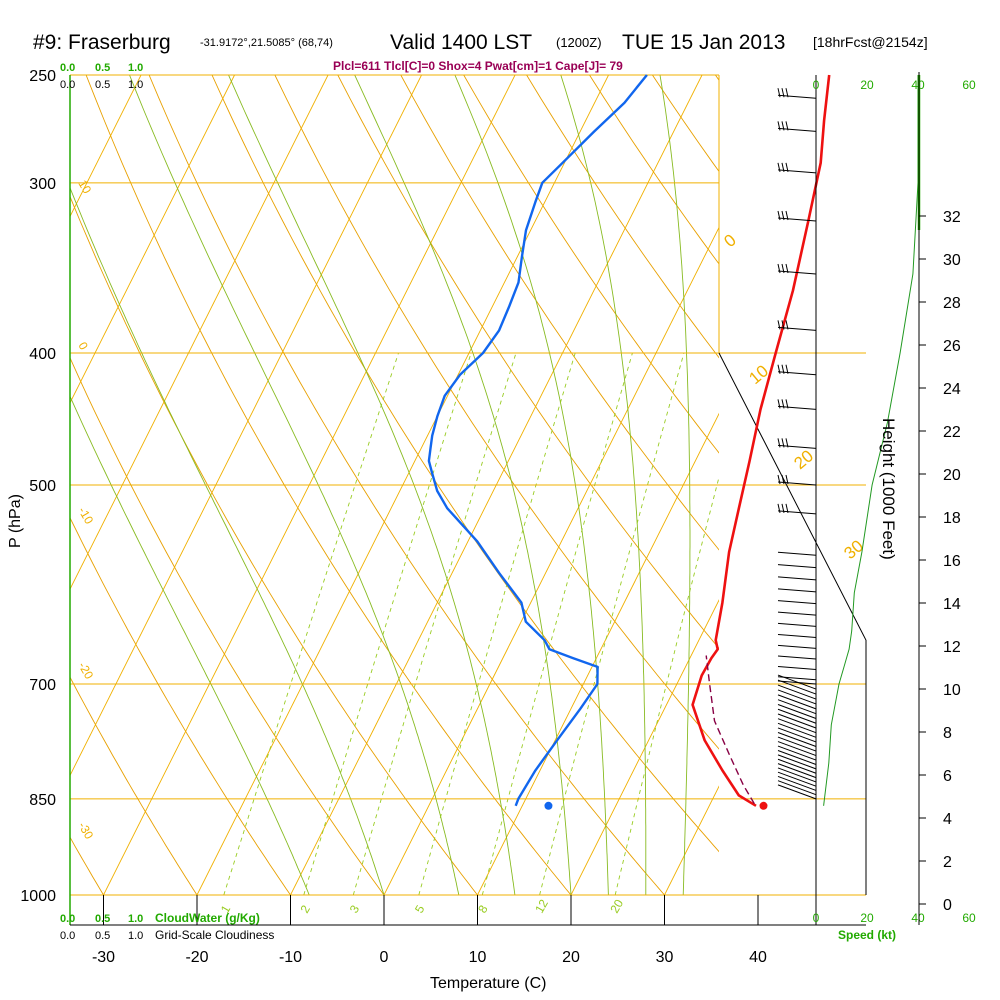  I want to click on height-tick-label: 10, so click(952, 690).